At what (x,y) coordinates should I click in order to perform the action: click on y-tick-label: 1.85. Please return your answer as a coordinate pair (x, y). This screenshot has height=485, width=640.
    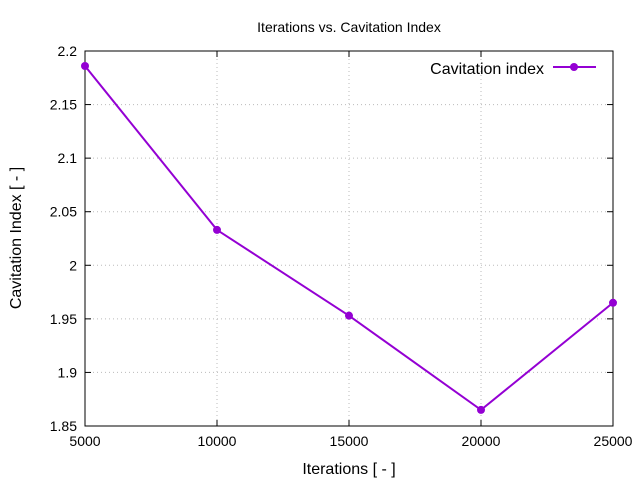
    Looking at the image, I should click on (63, 426).